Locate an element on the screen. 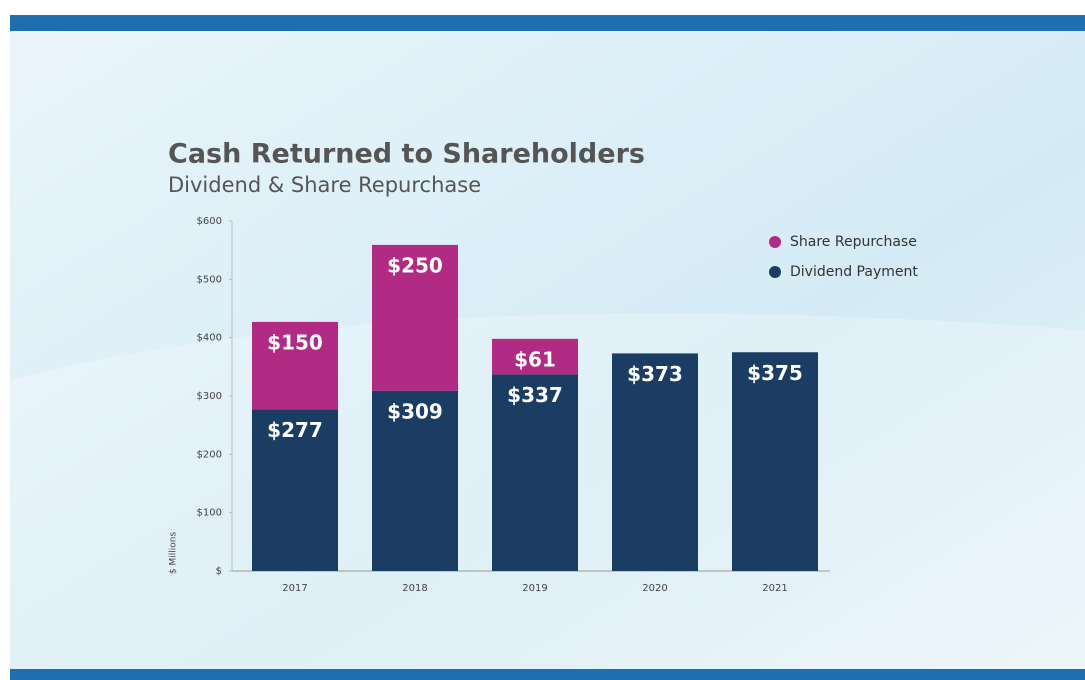  data-label: $61 is located at coordinates (535, 359).